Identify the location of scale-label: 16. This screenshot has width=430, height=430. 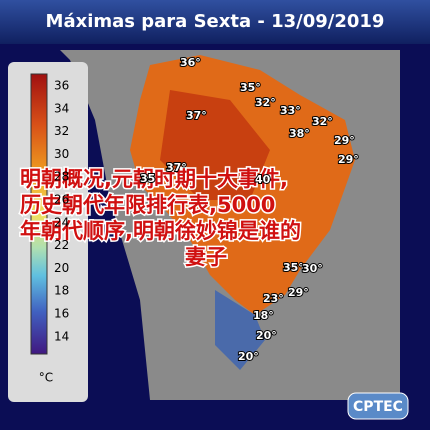
(61, 314).